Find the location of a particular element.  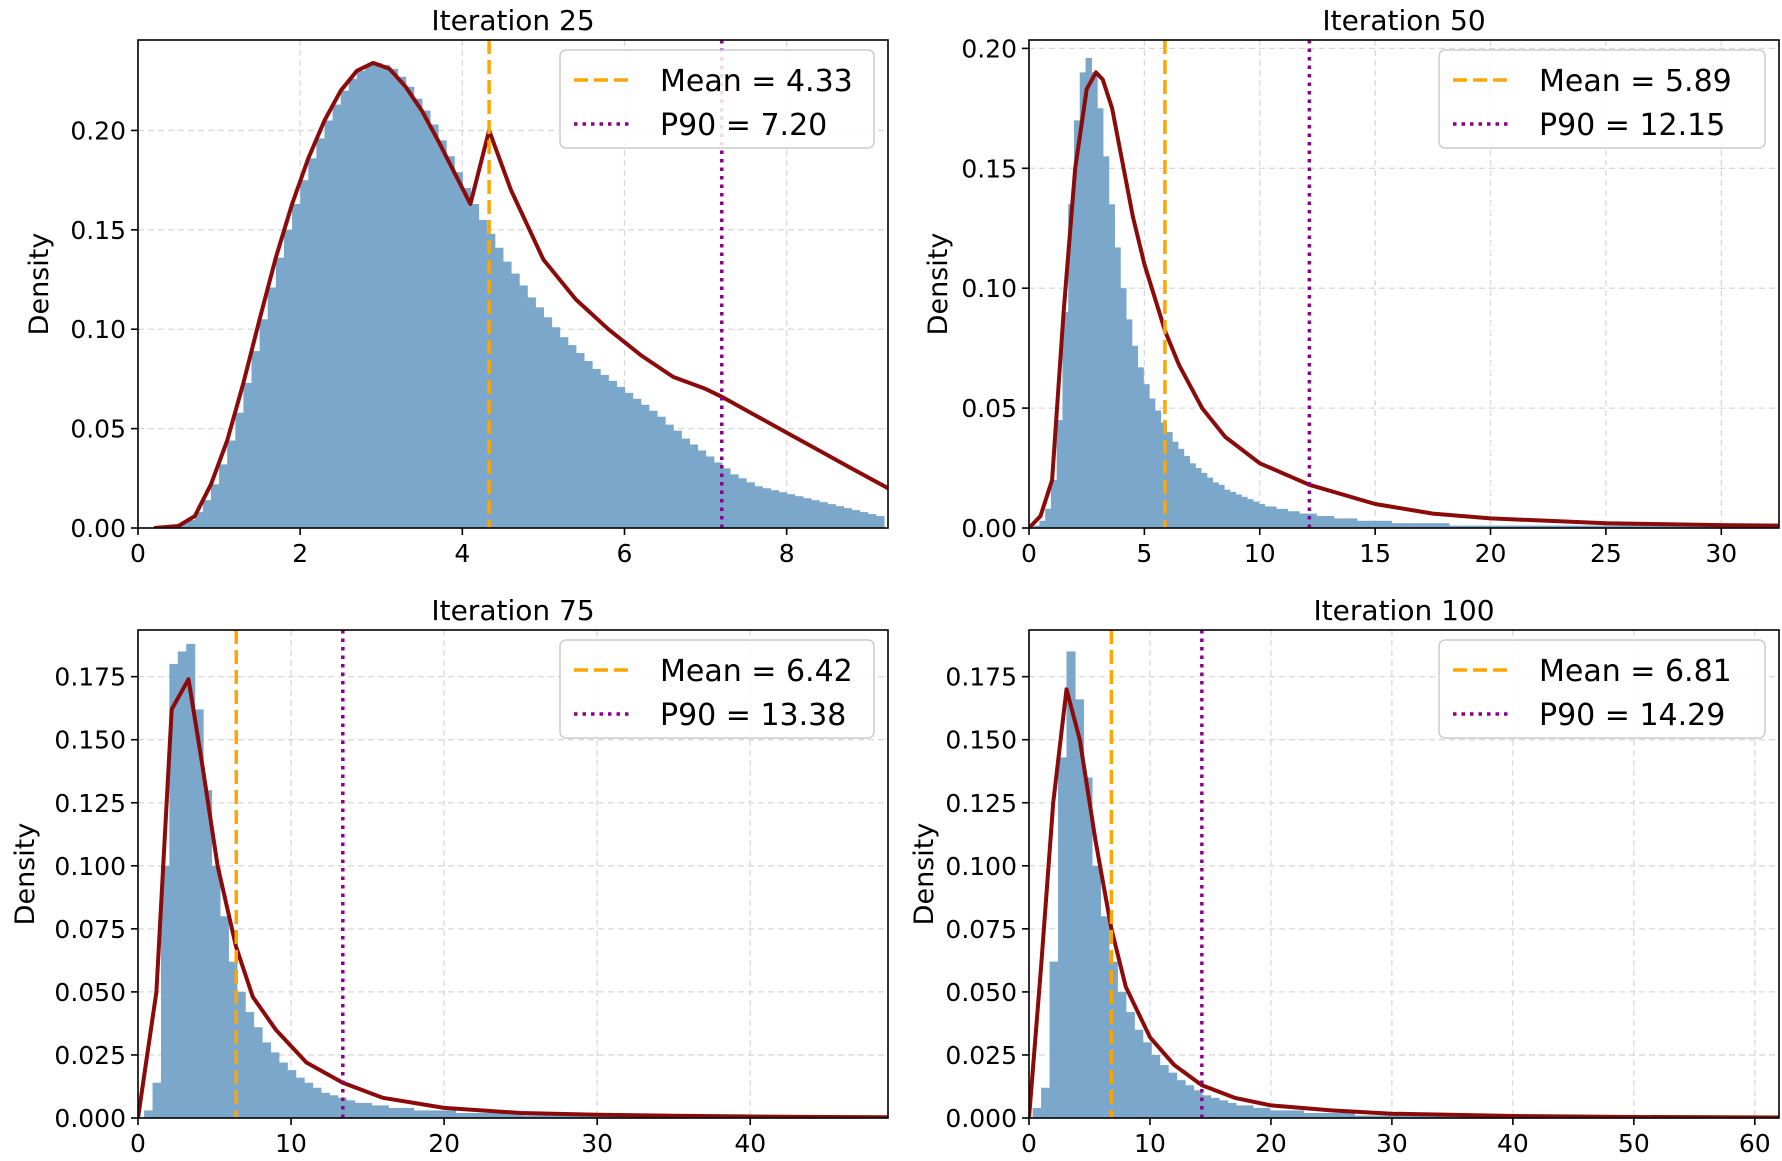

x-tick-label: 30 is located at coordinates (1721, 553).